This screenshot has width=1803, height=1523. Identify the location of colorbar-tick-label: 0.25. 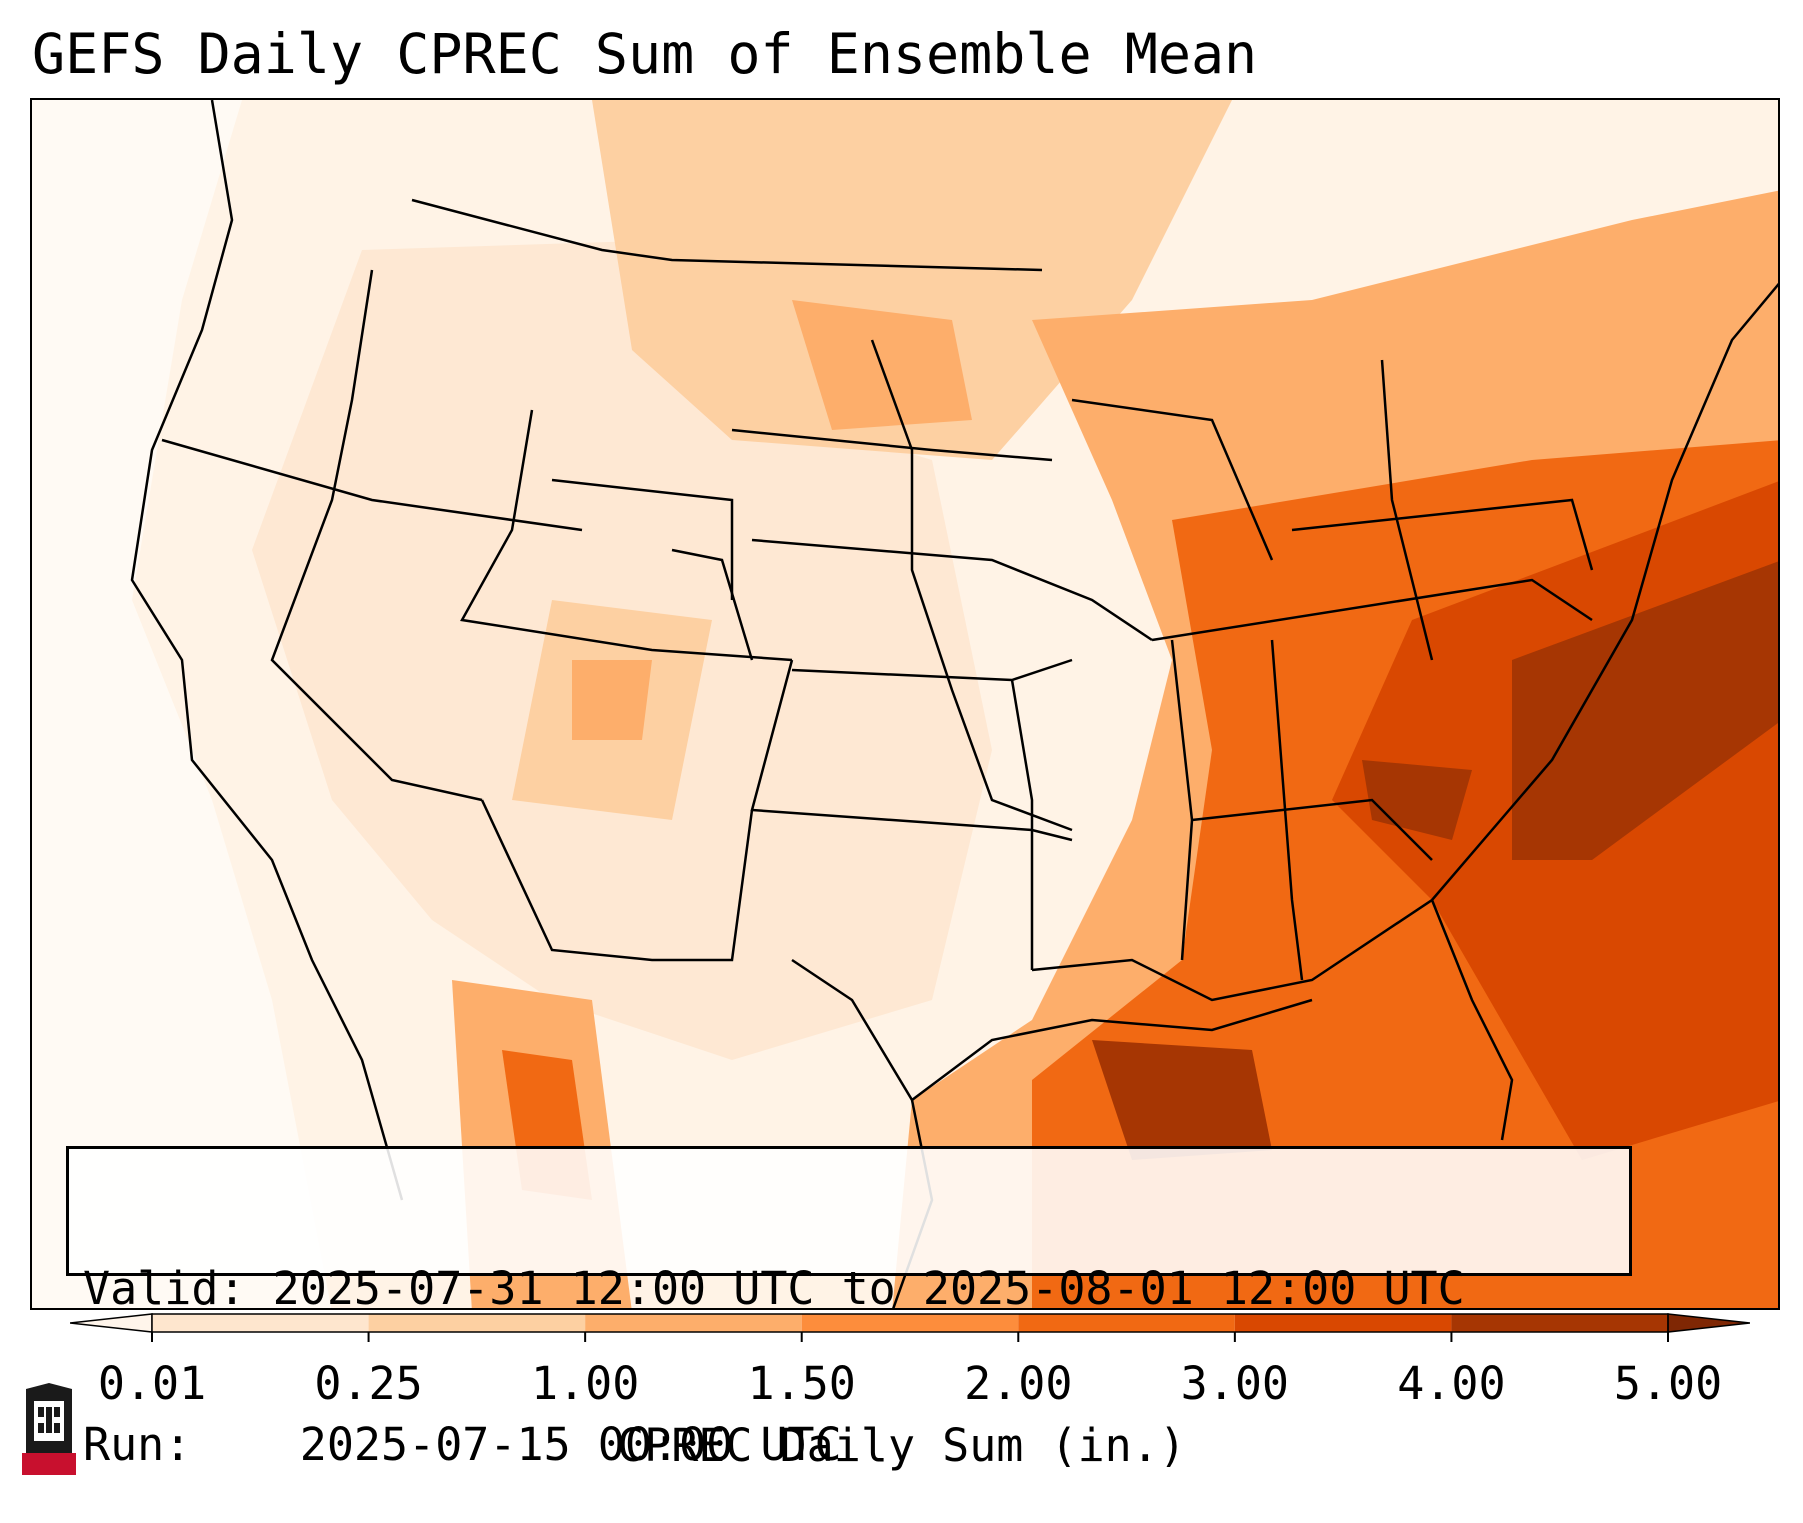
(368, 1383).